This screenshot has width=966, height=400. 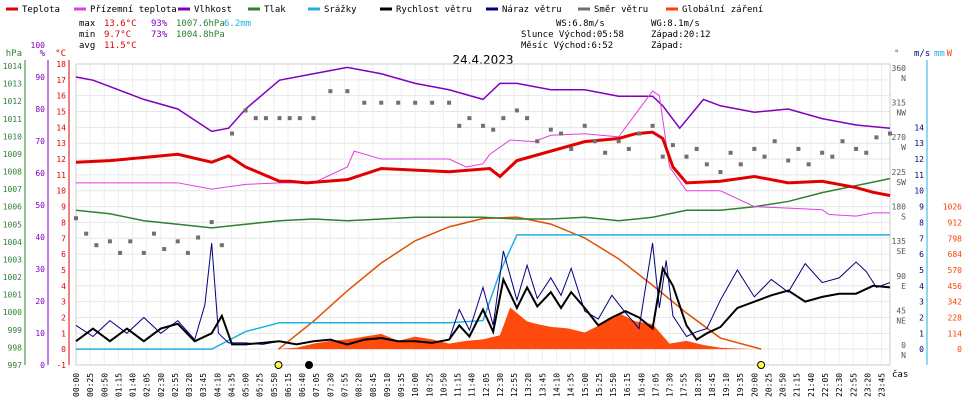 What do you see at coordinates (434, 10) in the screenshot?
I see `legend-label: Rychlost větru` at bounding box center [434, 10].